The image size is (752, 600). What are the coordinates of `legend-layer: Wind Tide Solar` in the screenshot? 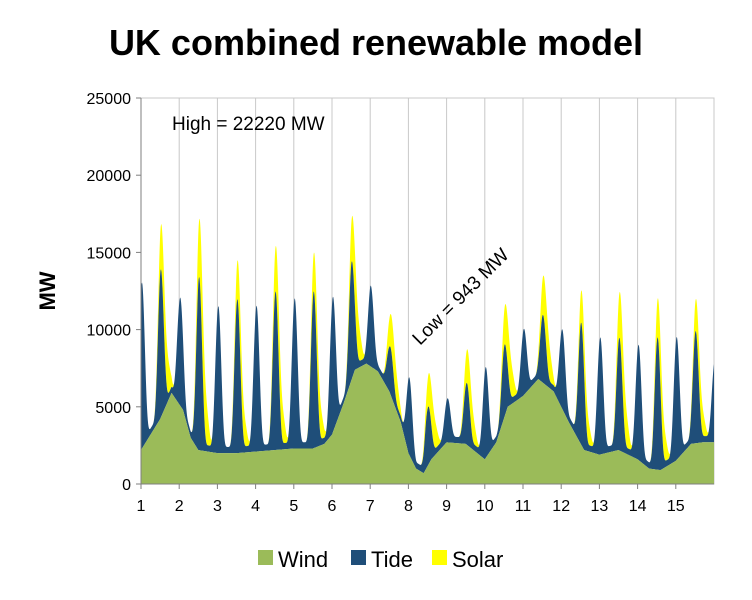 It's located at (380, 559).